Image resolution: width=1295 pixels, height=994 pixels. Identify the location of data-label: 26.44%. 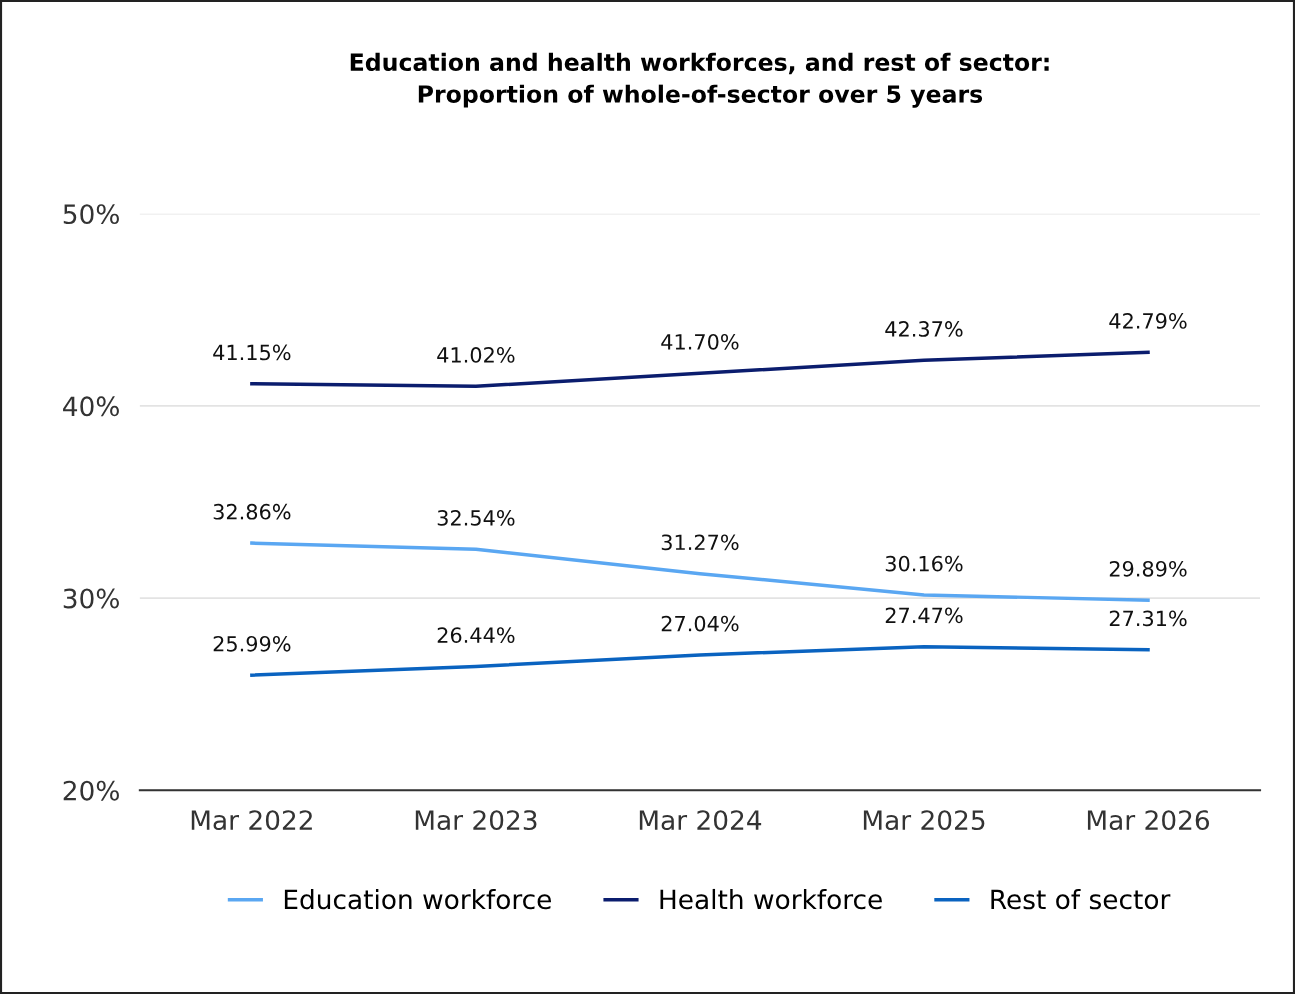
(476, 635).